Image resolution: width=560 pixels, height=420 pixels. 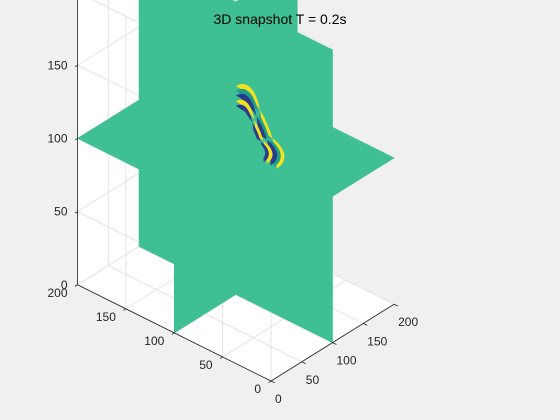 What do you see at coordinates (57, 293) in the screenshot?
I see `y-tick-label: 200` at bounding box center [57, 293].